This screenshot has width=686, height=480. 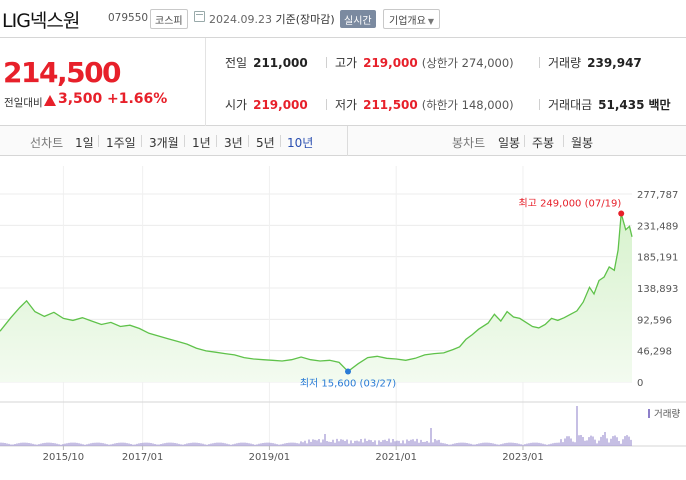 What do you see at coordinates (654, 320) in the screenshot?
I see `y-tick-label: 92,596` at bounding box center [654, 320].